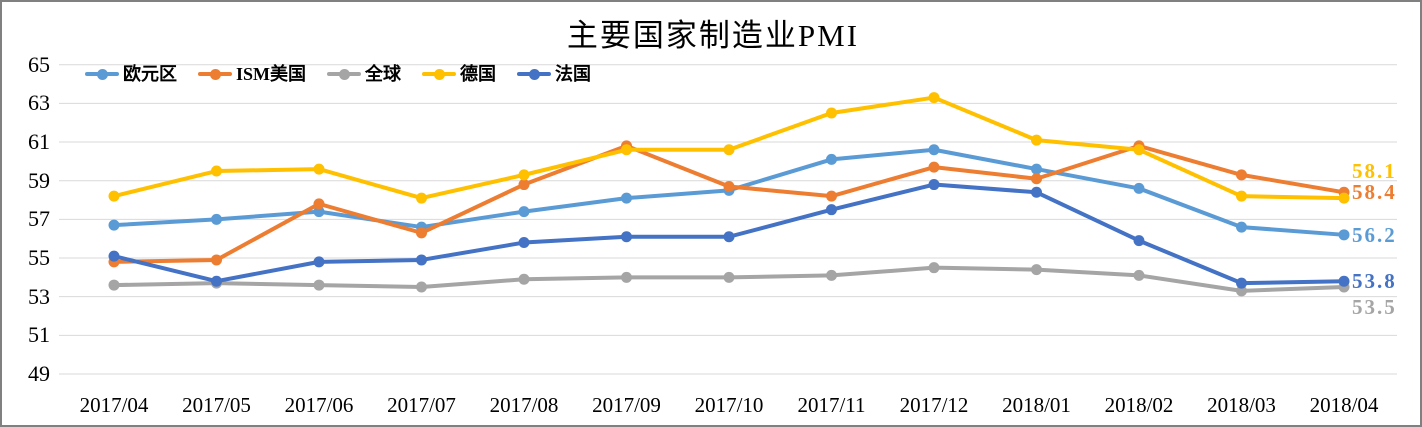  What do you see at coordinates (573, 74) in the screenshot?
I see `legend-label-france: 法国` at bounding box center [573, 74].